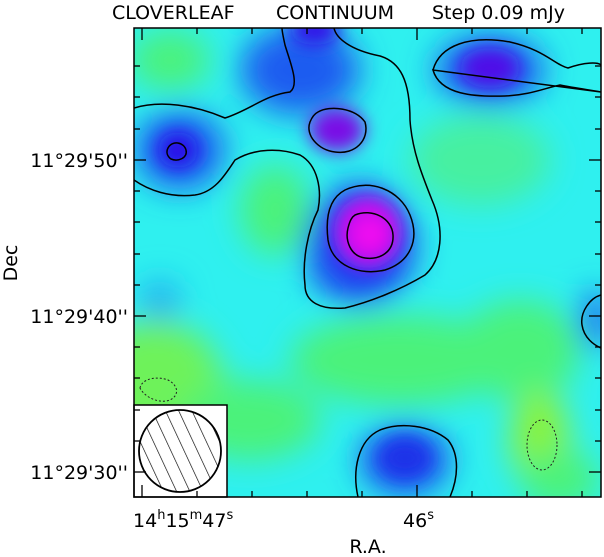  What do you see at coordinates (161, 515) in the screenshot?
I see `x-tick-1-hours-unit: h` at bounding box center [161, 515].